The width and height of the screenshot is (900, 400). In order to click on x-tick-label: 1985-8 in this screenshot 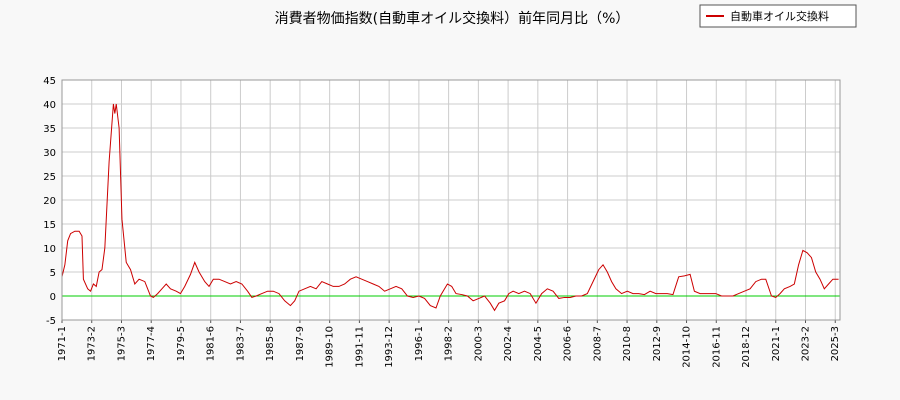, I will do `click(270, 343)`.